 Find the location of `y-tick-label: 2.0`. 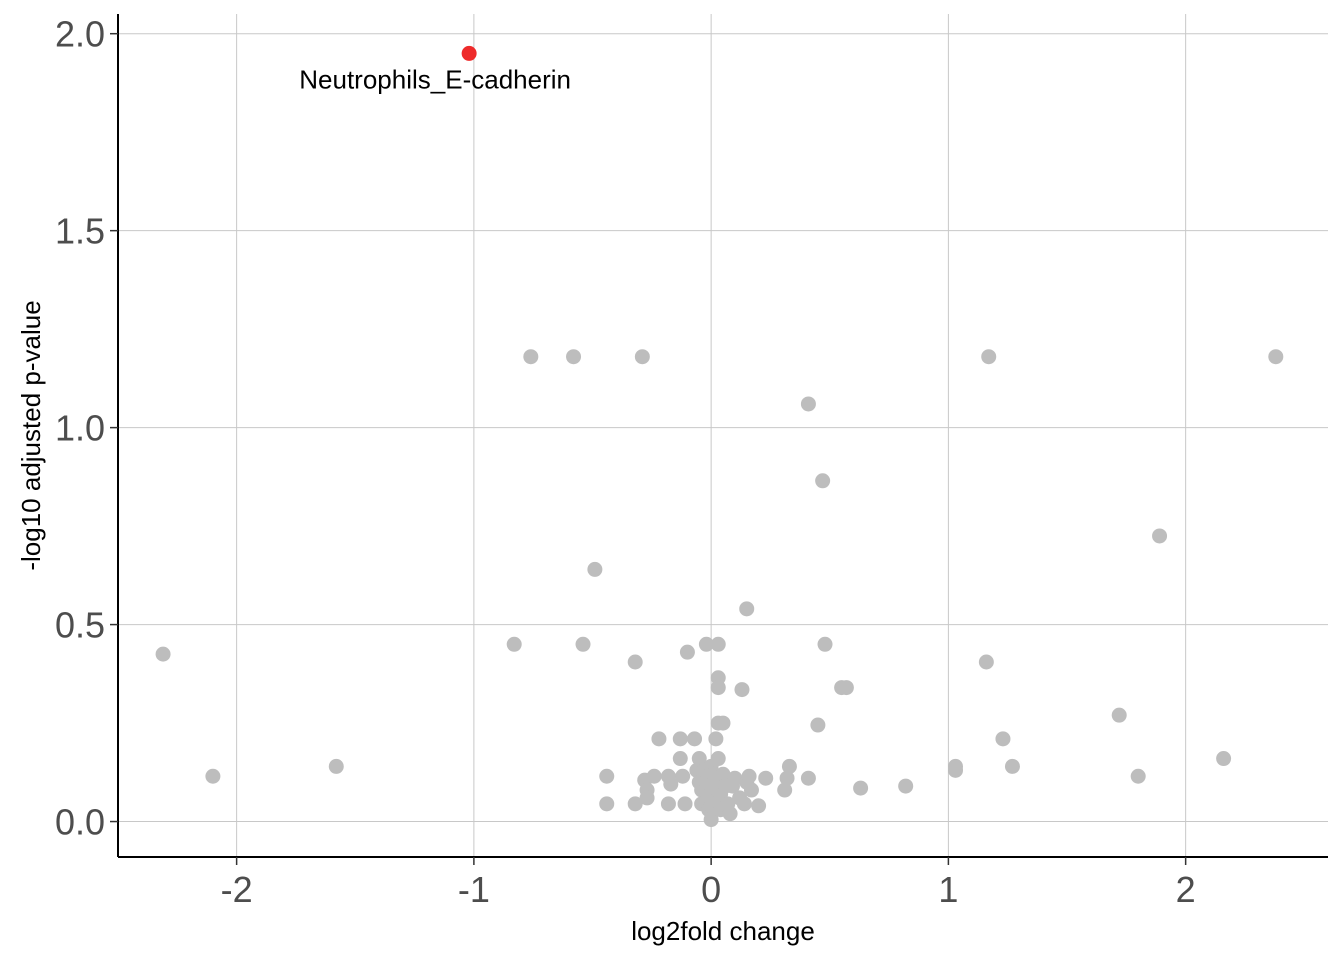

y-tick-label: 2.0 is located at coordinates (80, 34).